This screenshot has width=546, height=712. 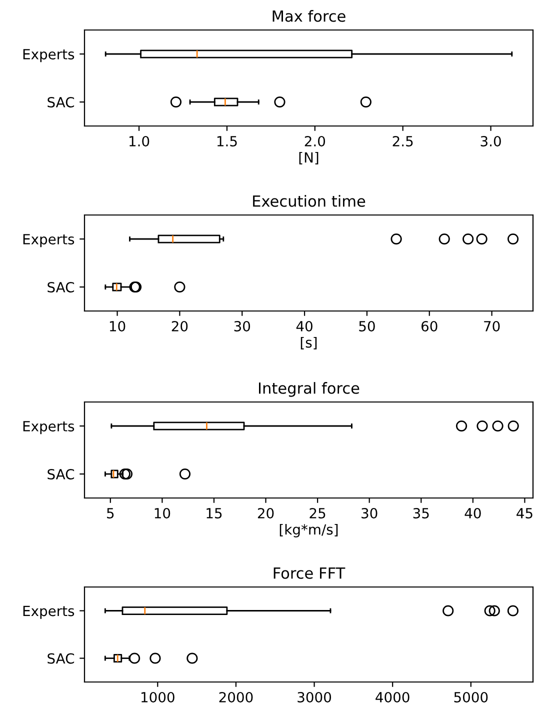 What do you see at coordinates (236, 697) in the screenshot?
I see `x-tick-label: 2000` at bounding box center [236, 697].